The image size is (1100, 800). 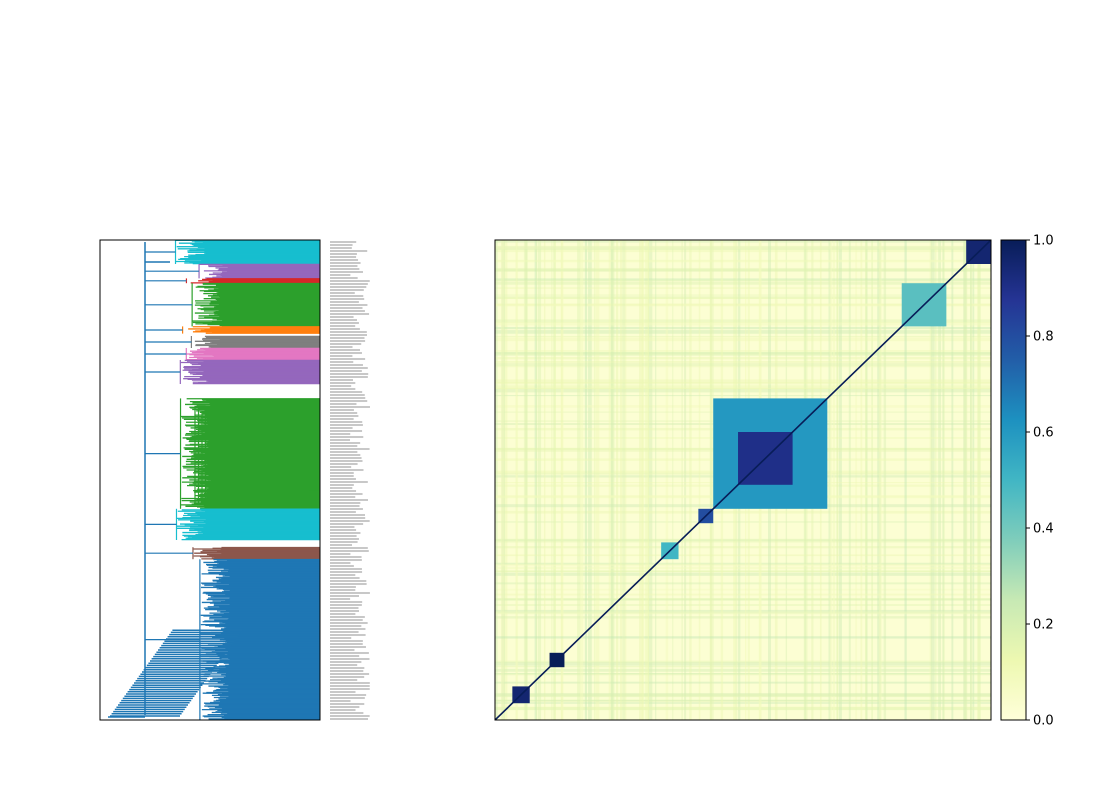 What do you see at coordinates (1027, 481) in the screenshot?
I see `colorbar: 0.0 0.2 0.4 0.6 0.8 1.0` at bounding box center [1027, 481].